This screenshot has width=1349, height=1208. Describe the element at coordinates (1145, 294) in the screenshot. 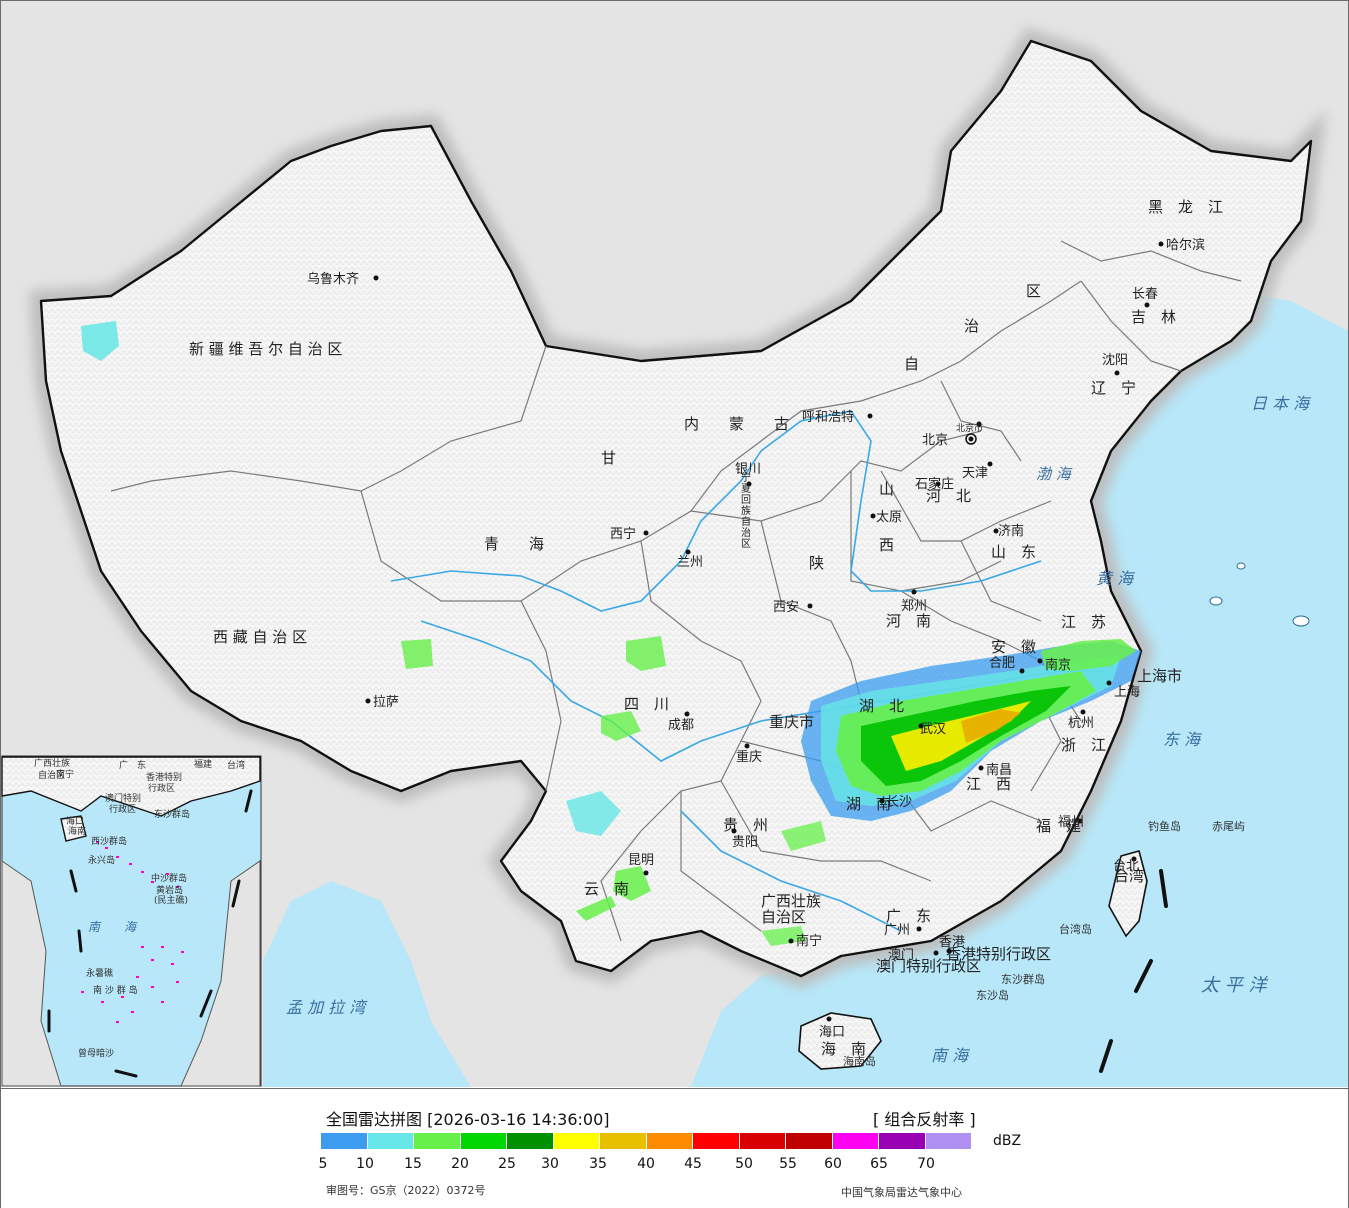

I see `city-label: 长春` at that location.